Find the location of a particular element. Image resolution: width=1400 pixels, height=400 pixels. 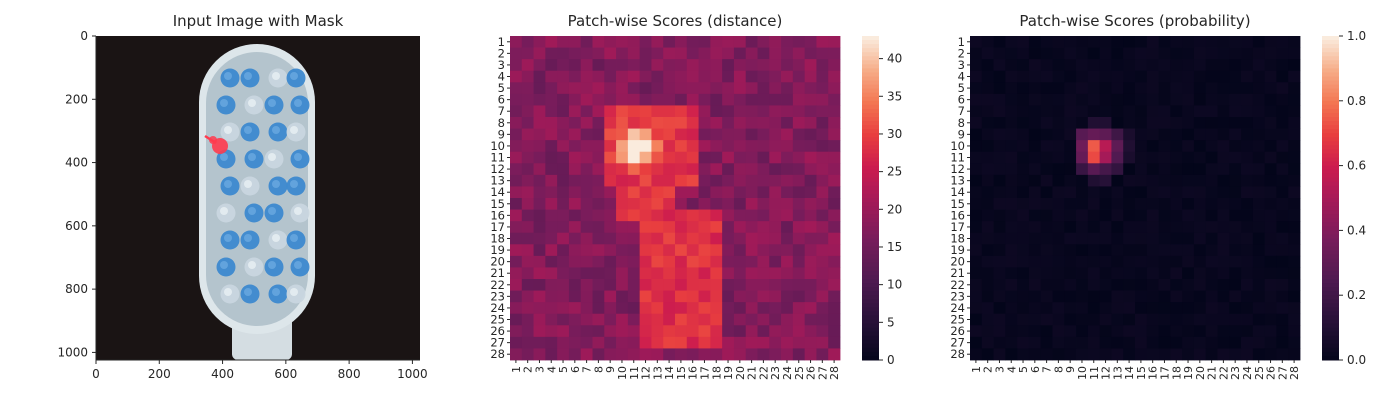

col-tick-label: 6 is located at coordinates (1035, 369).